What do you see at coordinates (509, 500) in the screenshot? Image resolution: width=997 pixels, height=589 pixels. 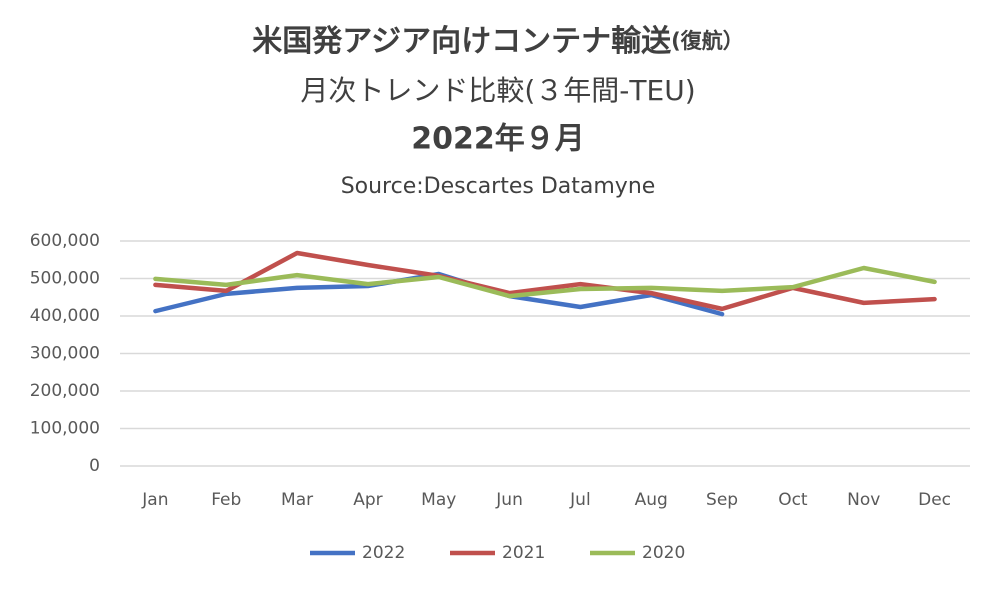 I see `x-tick-label: Jun` at bounding box center [509, 500].